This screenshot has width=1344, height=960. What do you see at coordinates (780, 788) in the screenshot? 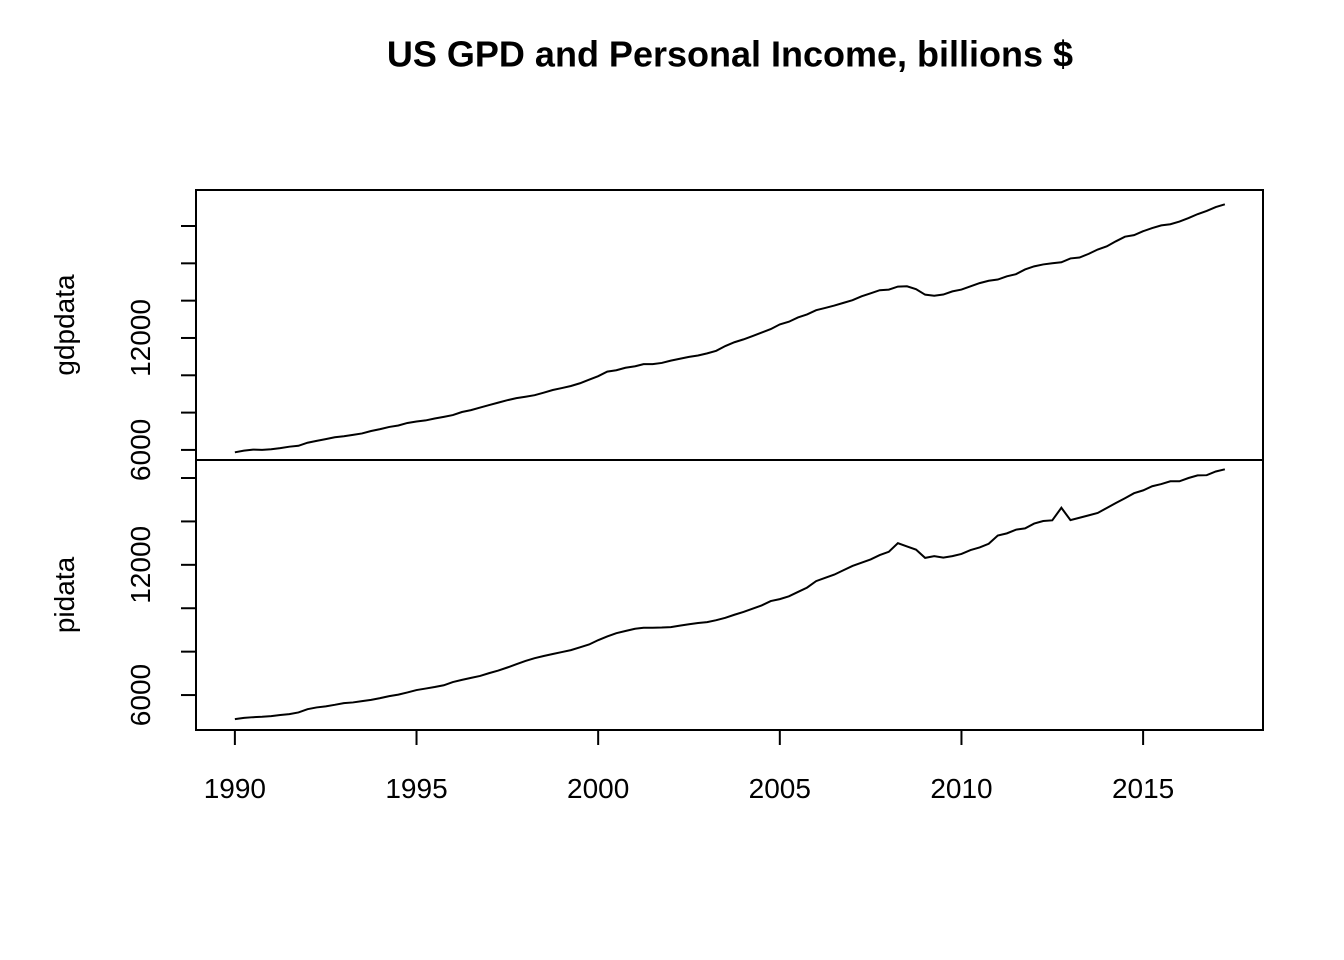
I see `x-tick-label: 2005` at bounding box center [780, 788].